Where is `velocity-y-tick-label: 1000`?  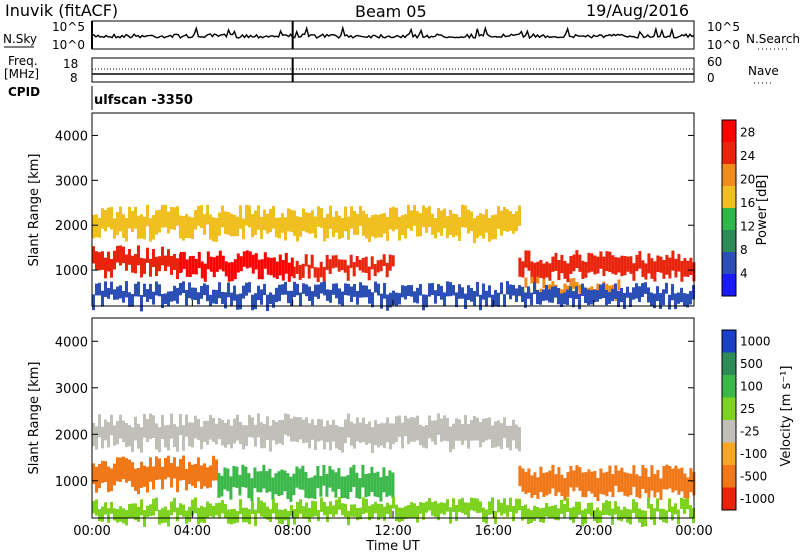
velocity-y-tick-label: 1000 is located at coordinates (71, 482).